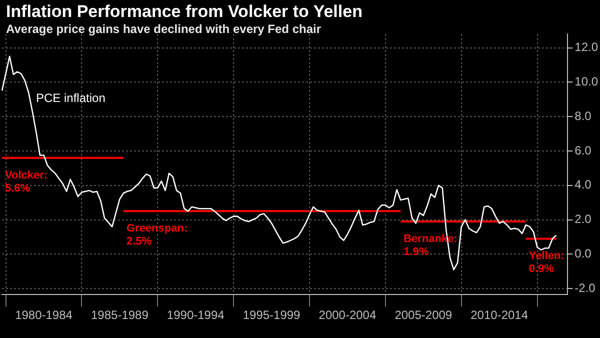  Describe the element at coordinates (583, 115) in the screenshot. I see `y-tick-label: 8.0` at that location.